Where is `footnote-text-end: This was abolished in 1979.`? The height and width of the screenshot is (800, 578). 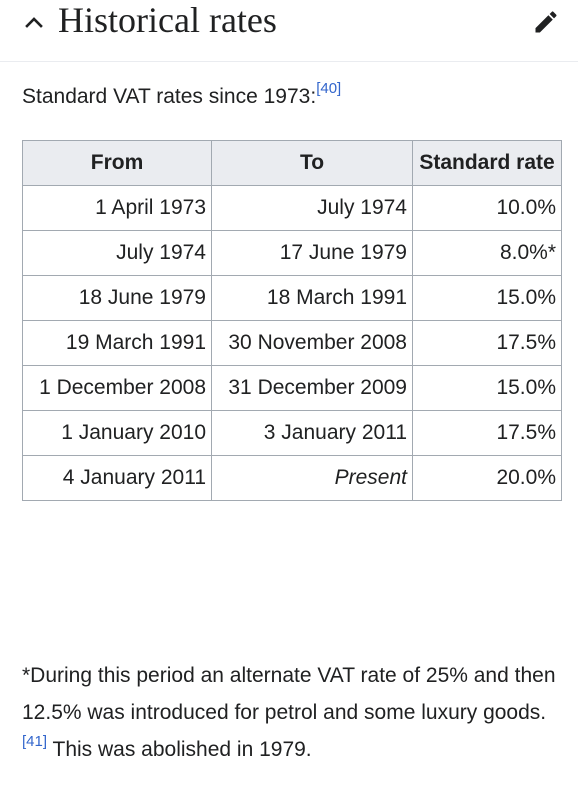 footnote-text-end: This was abolished in 1979. is located at coordinates (179, 749).